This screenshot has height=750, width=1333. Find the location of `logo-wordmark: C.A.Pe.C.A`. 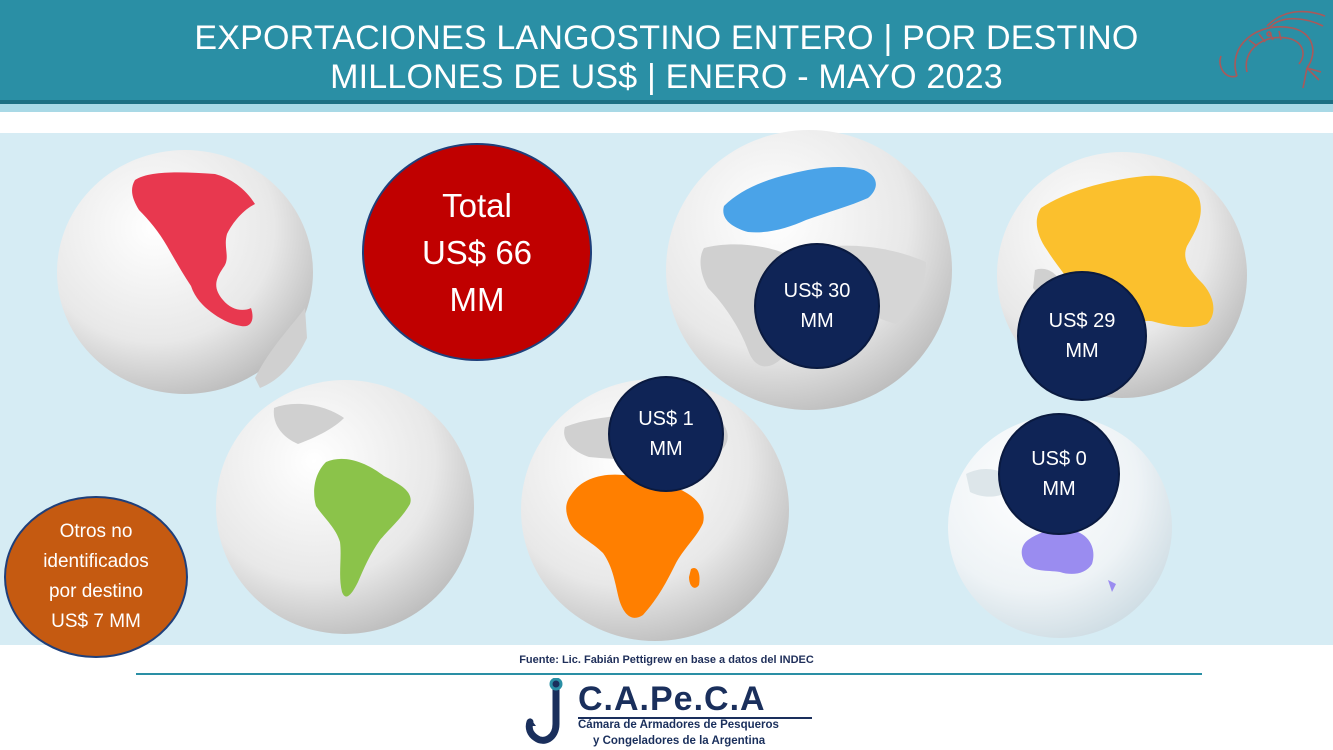

logo-wordmark: C.A.Pe.C.A is located at coordinates (672, 699).